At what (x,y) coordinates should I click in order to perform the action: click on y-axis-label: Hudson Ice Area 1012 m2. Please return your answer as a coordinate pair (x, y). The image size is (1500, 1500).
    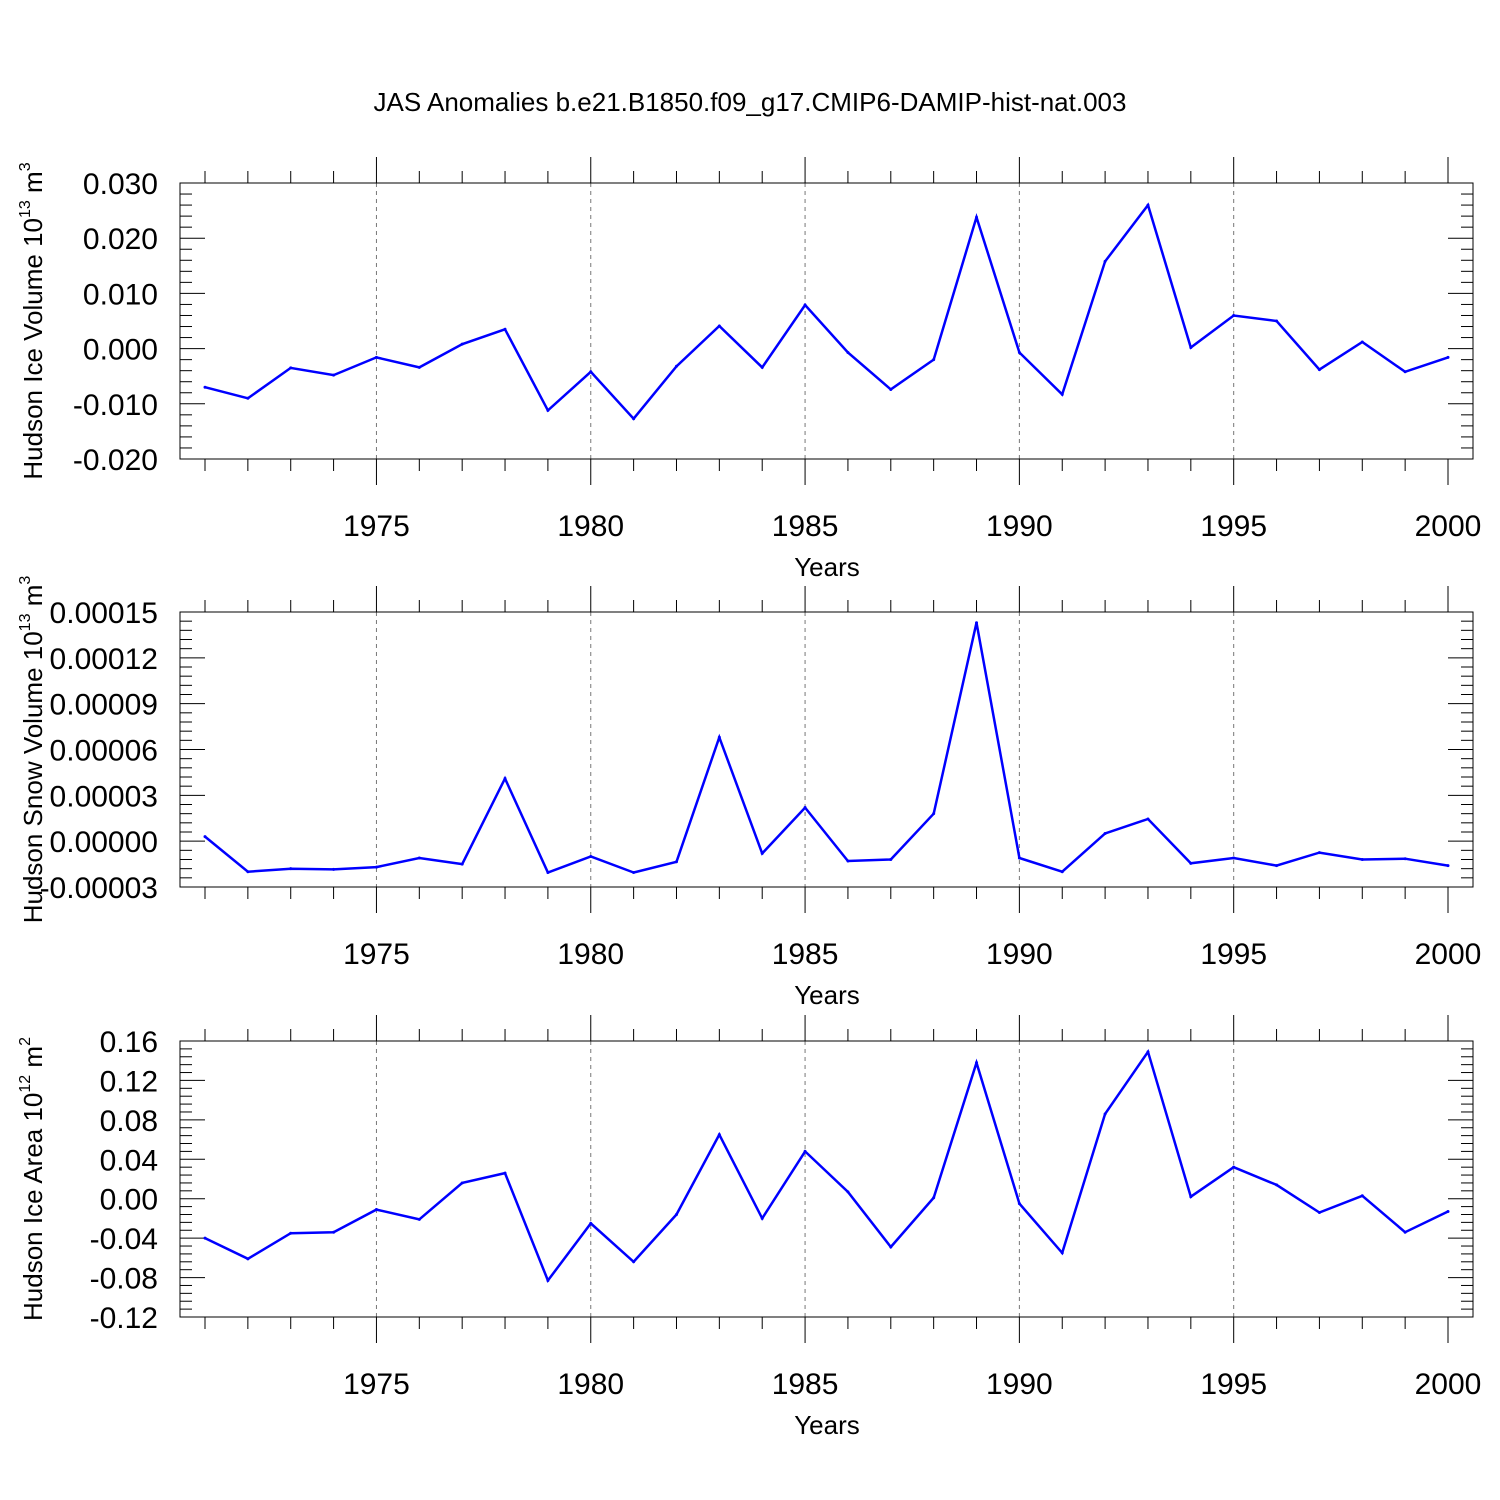
    Looking at the image, I should click on (32, 1179).